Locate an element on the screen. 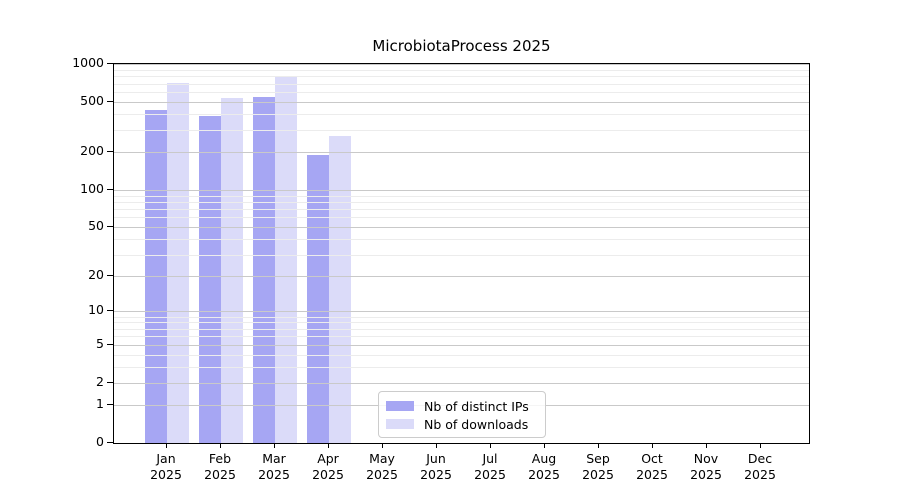  x-tick-label: Nov 2025 is located at coordinates (706, 467).